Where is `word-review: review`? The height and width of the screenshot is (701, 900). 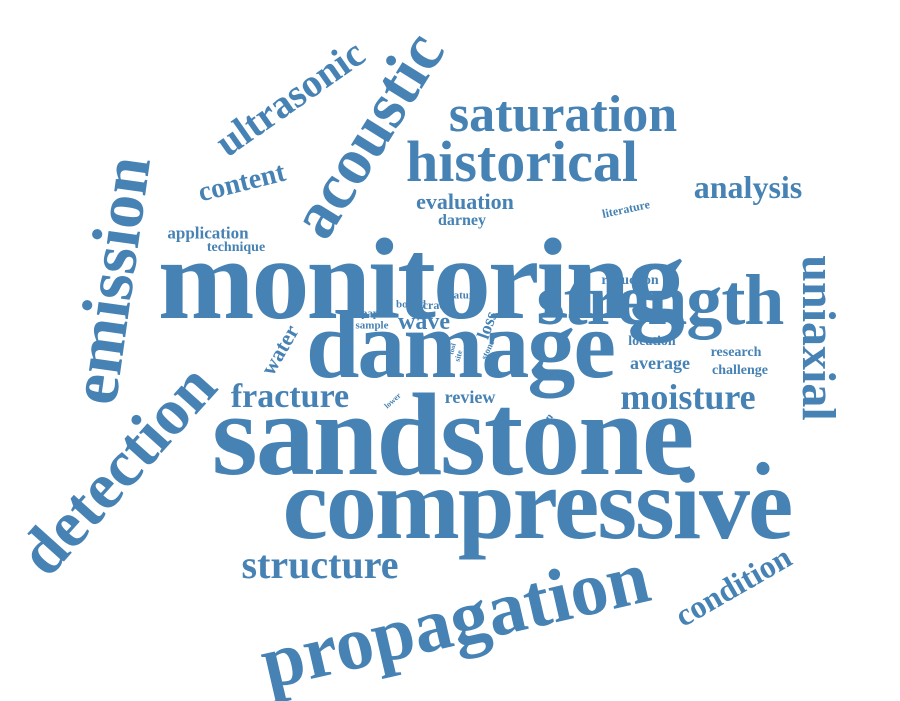
word-review: review is located at coordinates (470, 397).